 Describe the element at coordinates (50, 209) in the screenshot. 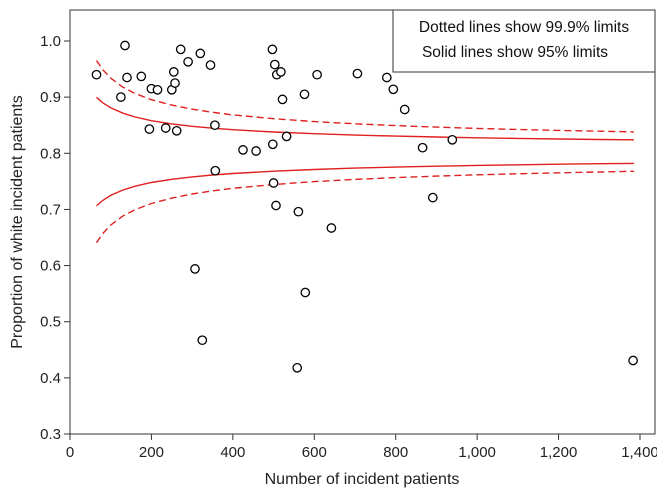

I see `y-tick-label: 0.7` at that location.